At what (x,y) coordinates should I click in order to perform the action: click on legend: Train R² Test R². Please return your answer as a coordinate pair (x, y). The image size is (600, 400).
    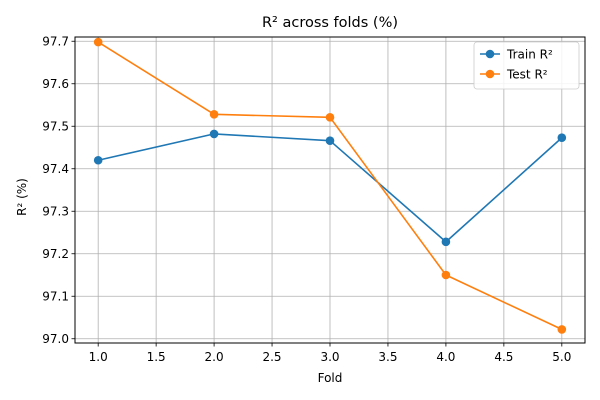
    Looking at the image, I should click on (526, 65).